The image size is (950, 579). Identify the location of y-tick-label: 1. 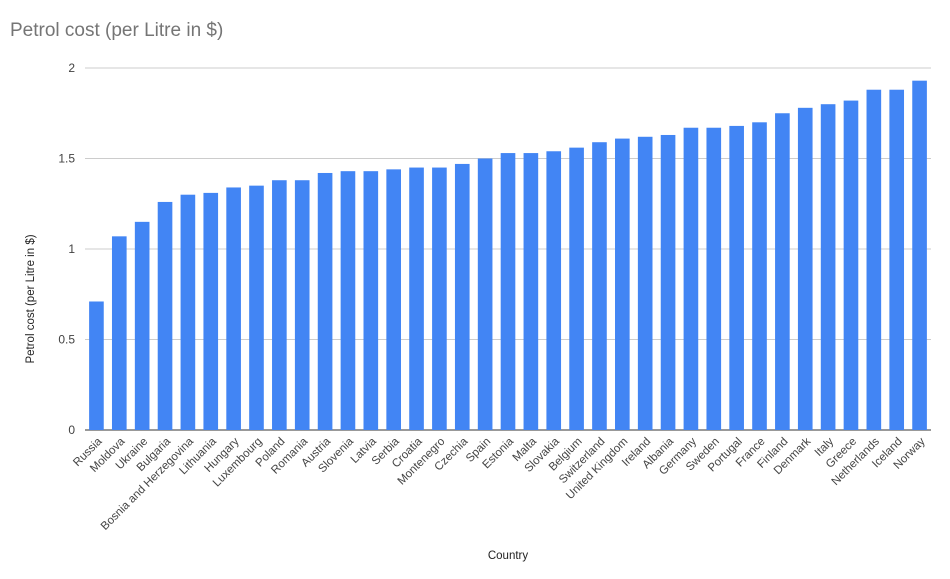
(71, 249).